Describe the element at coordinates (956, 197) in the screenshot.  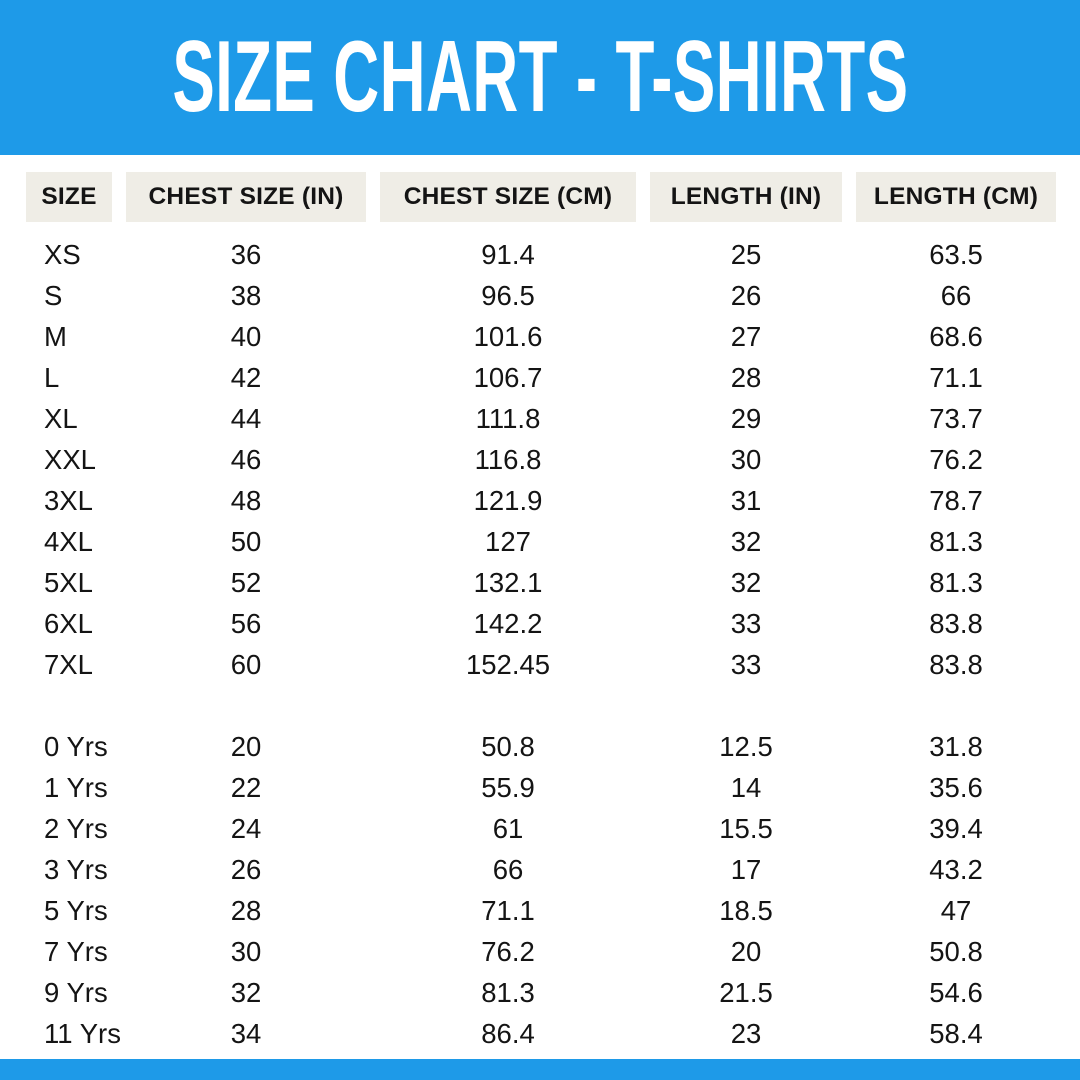
I see `column-header-4: LENGTH (CM)` at that location.